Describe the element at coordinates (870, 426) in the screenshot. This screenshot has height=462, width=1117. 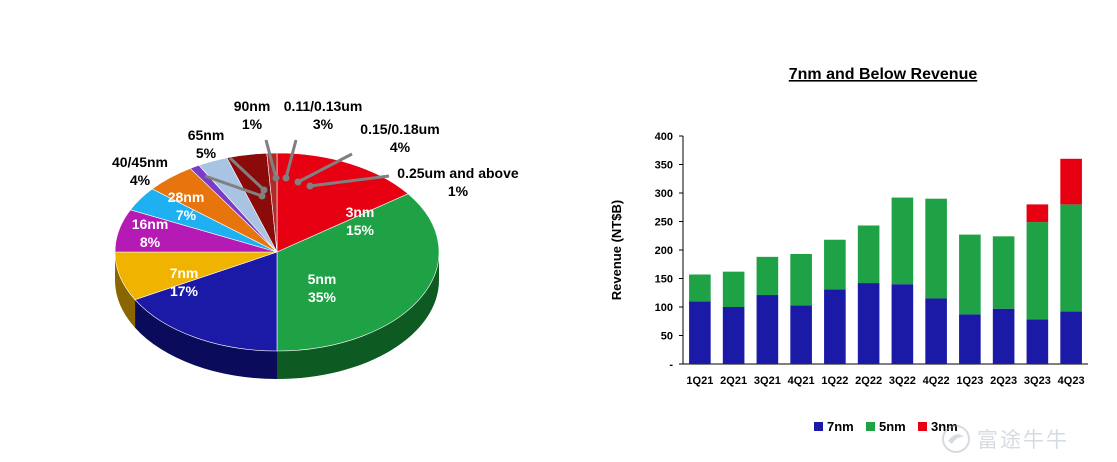
I see `legend-swatch-5nm` at that location.